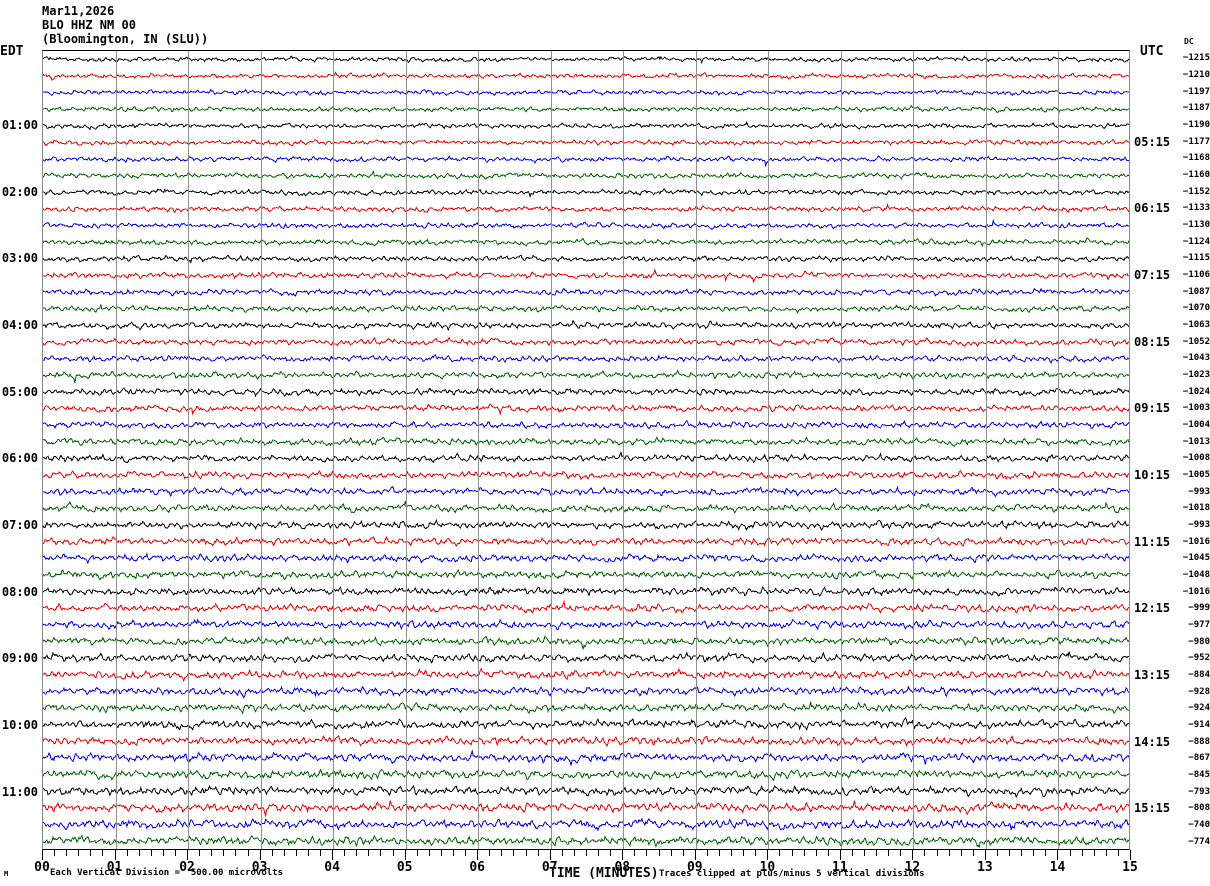  I want to click on dc-offset-value: −1168, so click(1196, 158).